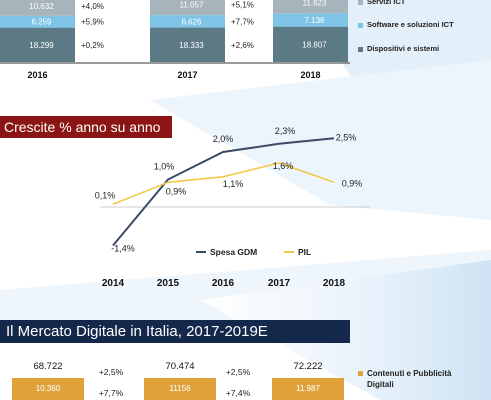 The width and height of the screenshot is (491, 400). Describe the element at coordinates (191, 21) in the screenshot. I see `bar-value-label: 6.626` at that location.